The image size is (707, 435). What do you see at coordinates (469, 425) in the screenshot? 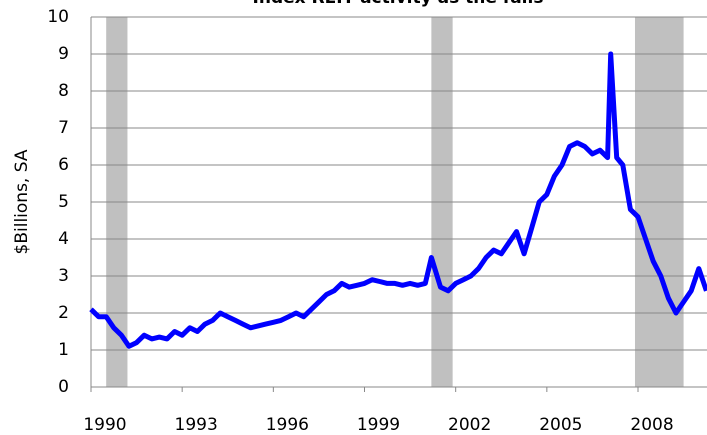
I see `x-tick-label: 2002` at bounding box center [469, 425].